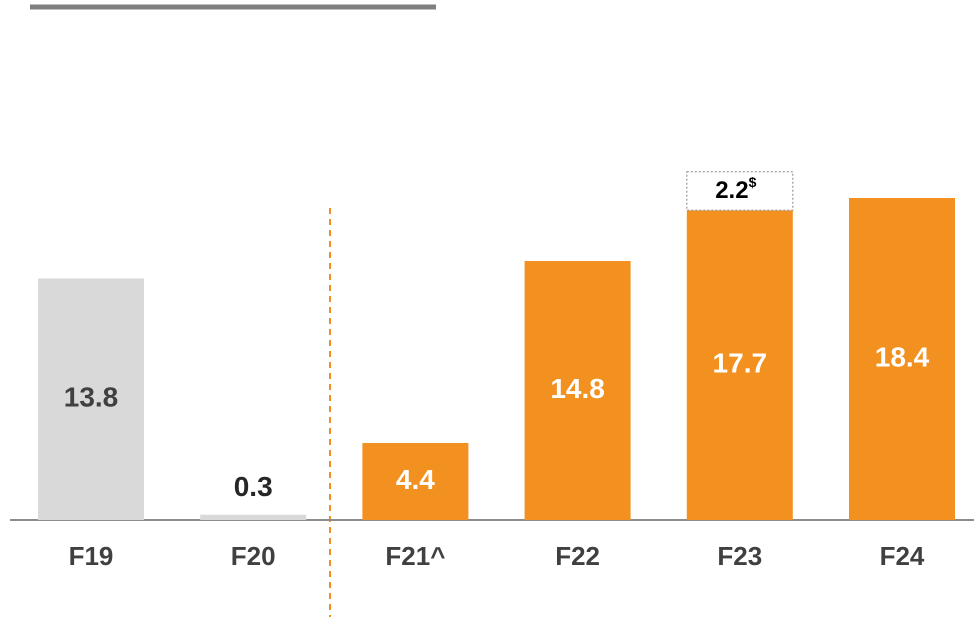 This screenshot has height=617, width=974. I want to click on x-tick-label: F22, so click(577, 556).